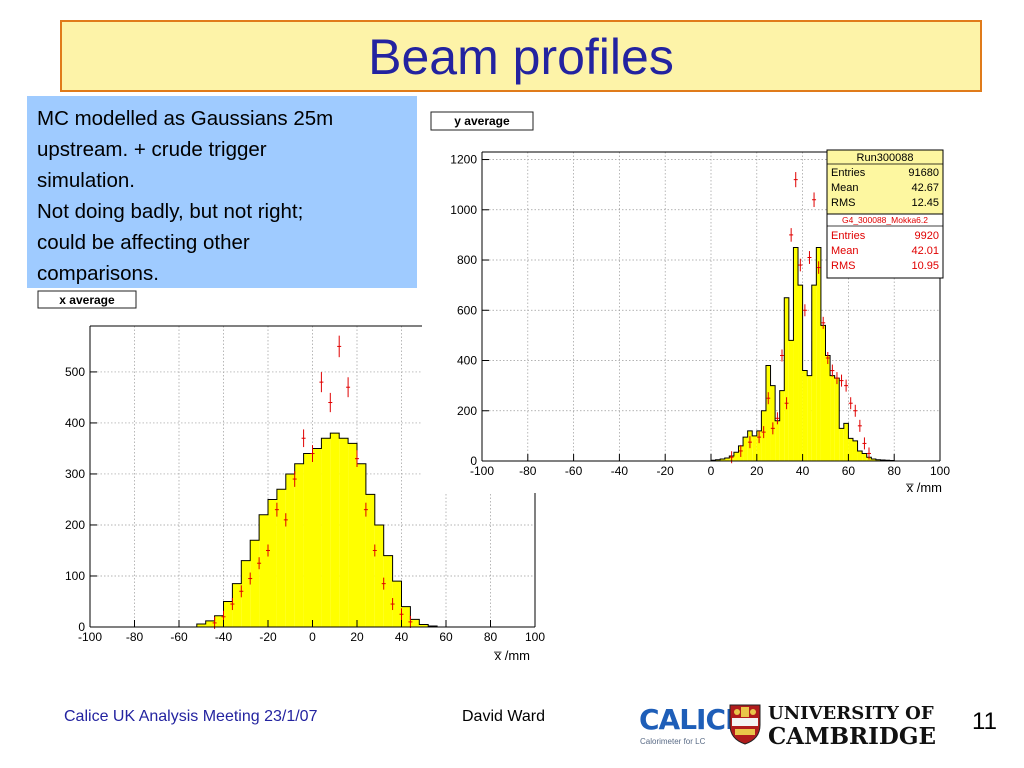  What do you see at coordinates (745, 724) in the screenshot?
I see `cambridge-crest-icon` at bounding box center [745, 724].